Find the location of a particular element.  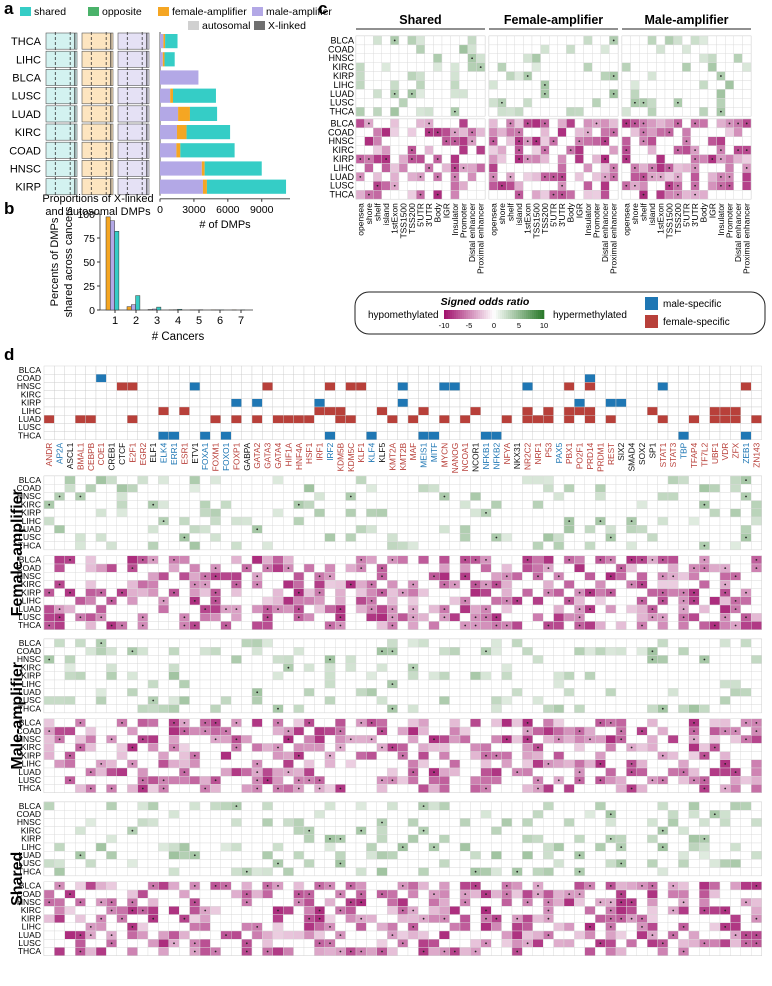

row-label-THCA: THCA is located at coordinates (29, 625).